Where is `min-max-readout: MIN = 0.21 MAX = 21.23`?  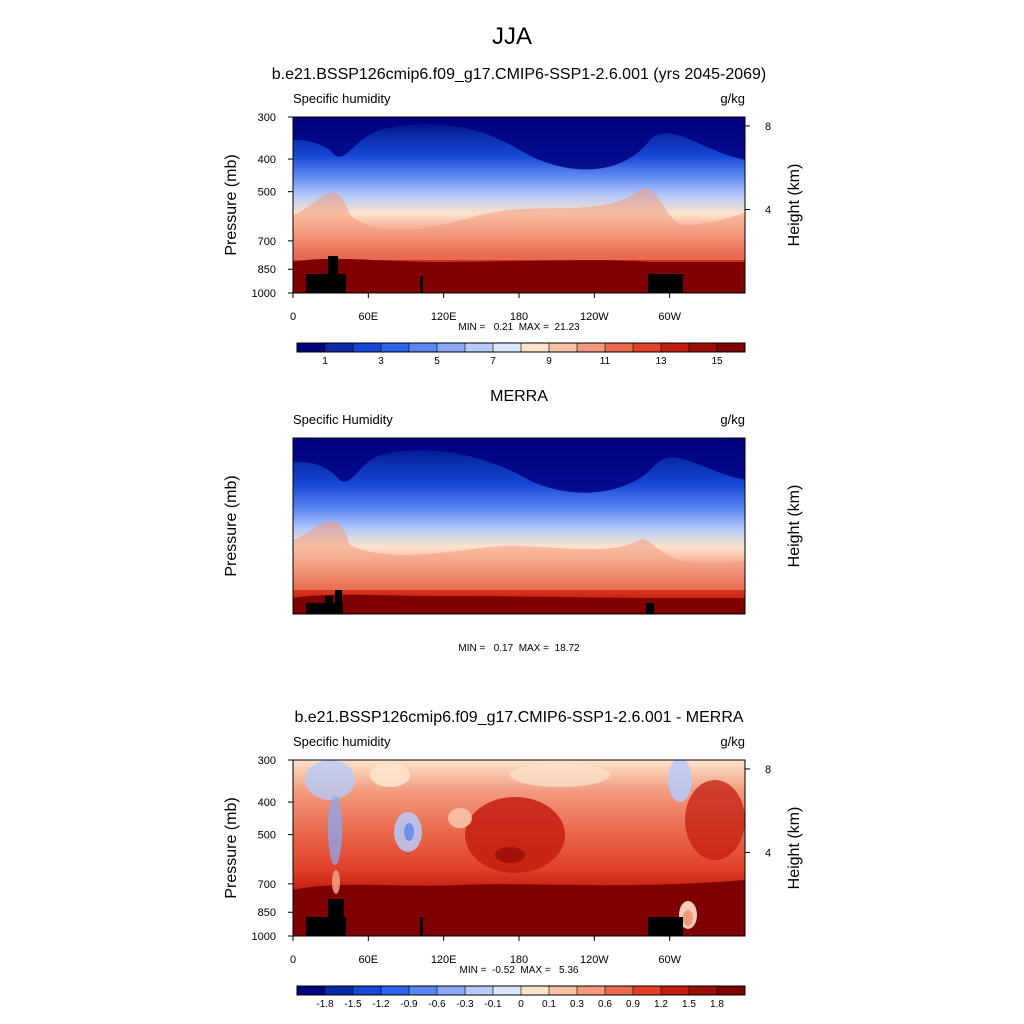
min-max-readout: MIN = 0.21 MAX = 21.23 is located at coordinates (519, 327).